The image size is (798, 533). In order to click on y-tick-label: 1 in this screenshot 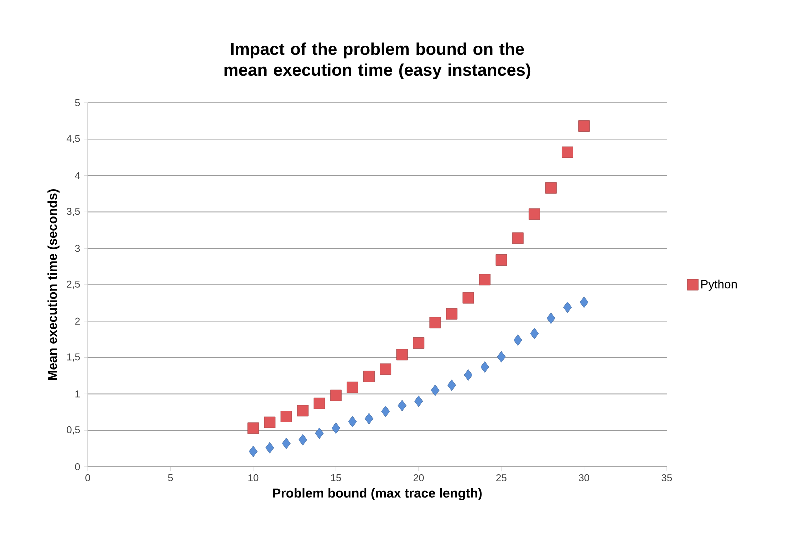, I will do `click(78, 394)`.